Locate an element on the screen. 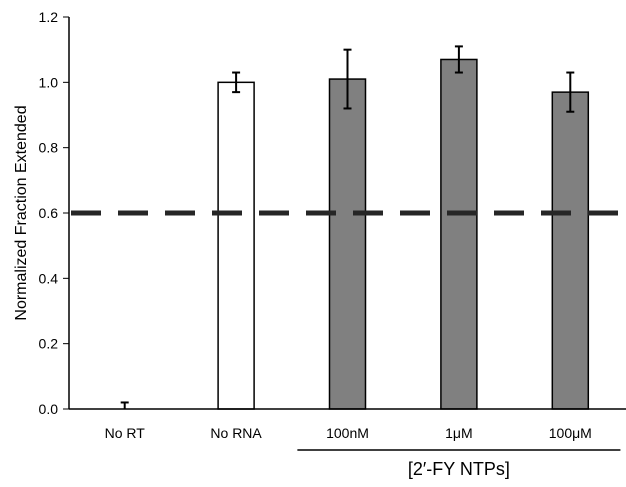 The height and width of the screenshot is (487, 626). y-tick-label: 0.4 is located at coordinates (49, 278).